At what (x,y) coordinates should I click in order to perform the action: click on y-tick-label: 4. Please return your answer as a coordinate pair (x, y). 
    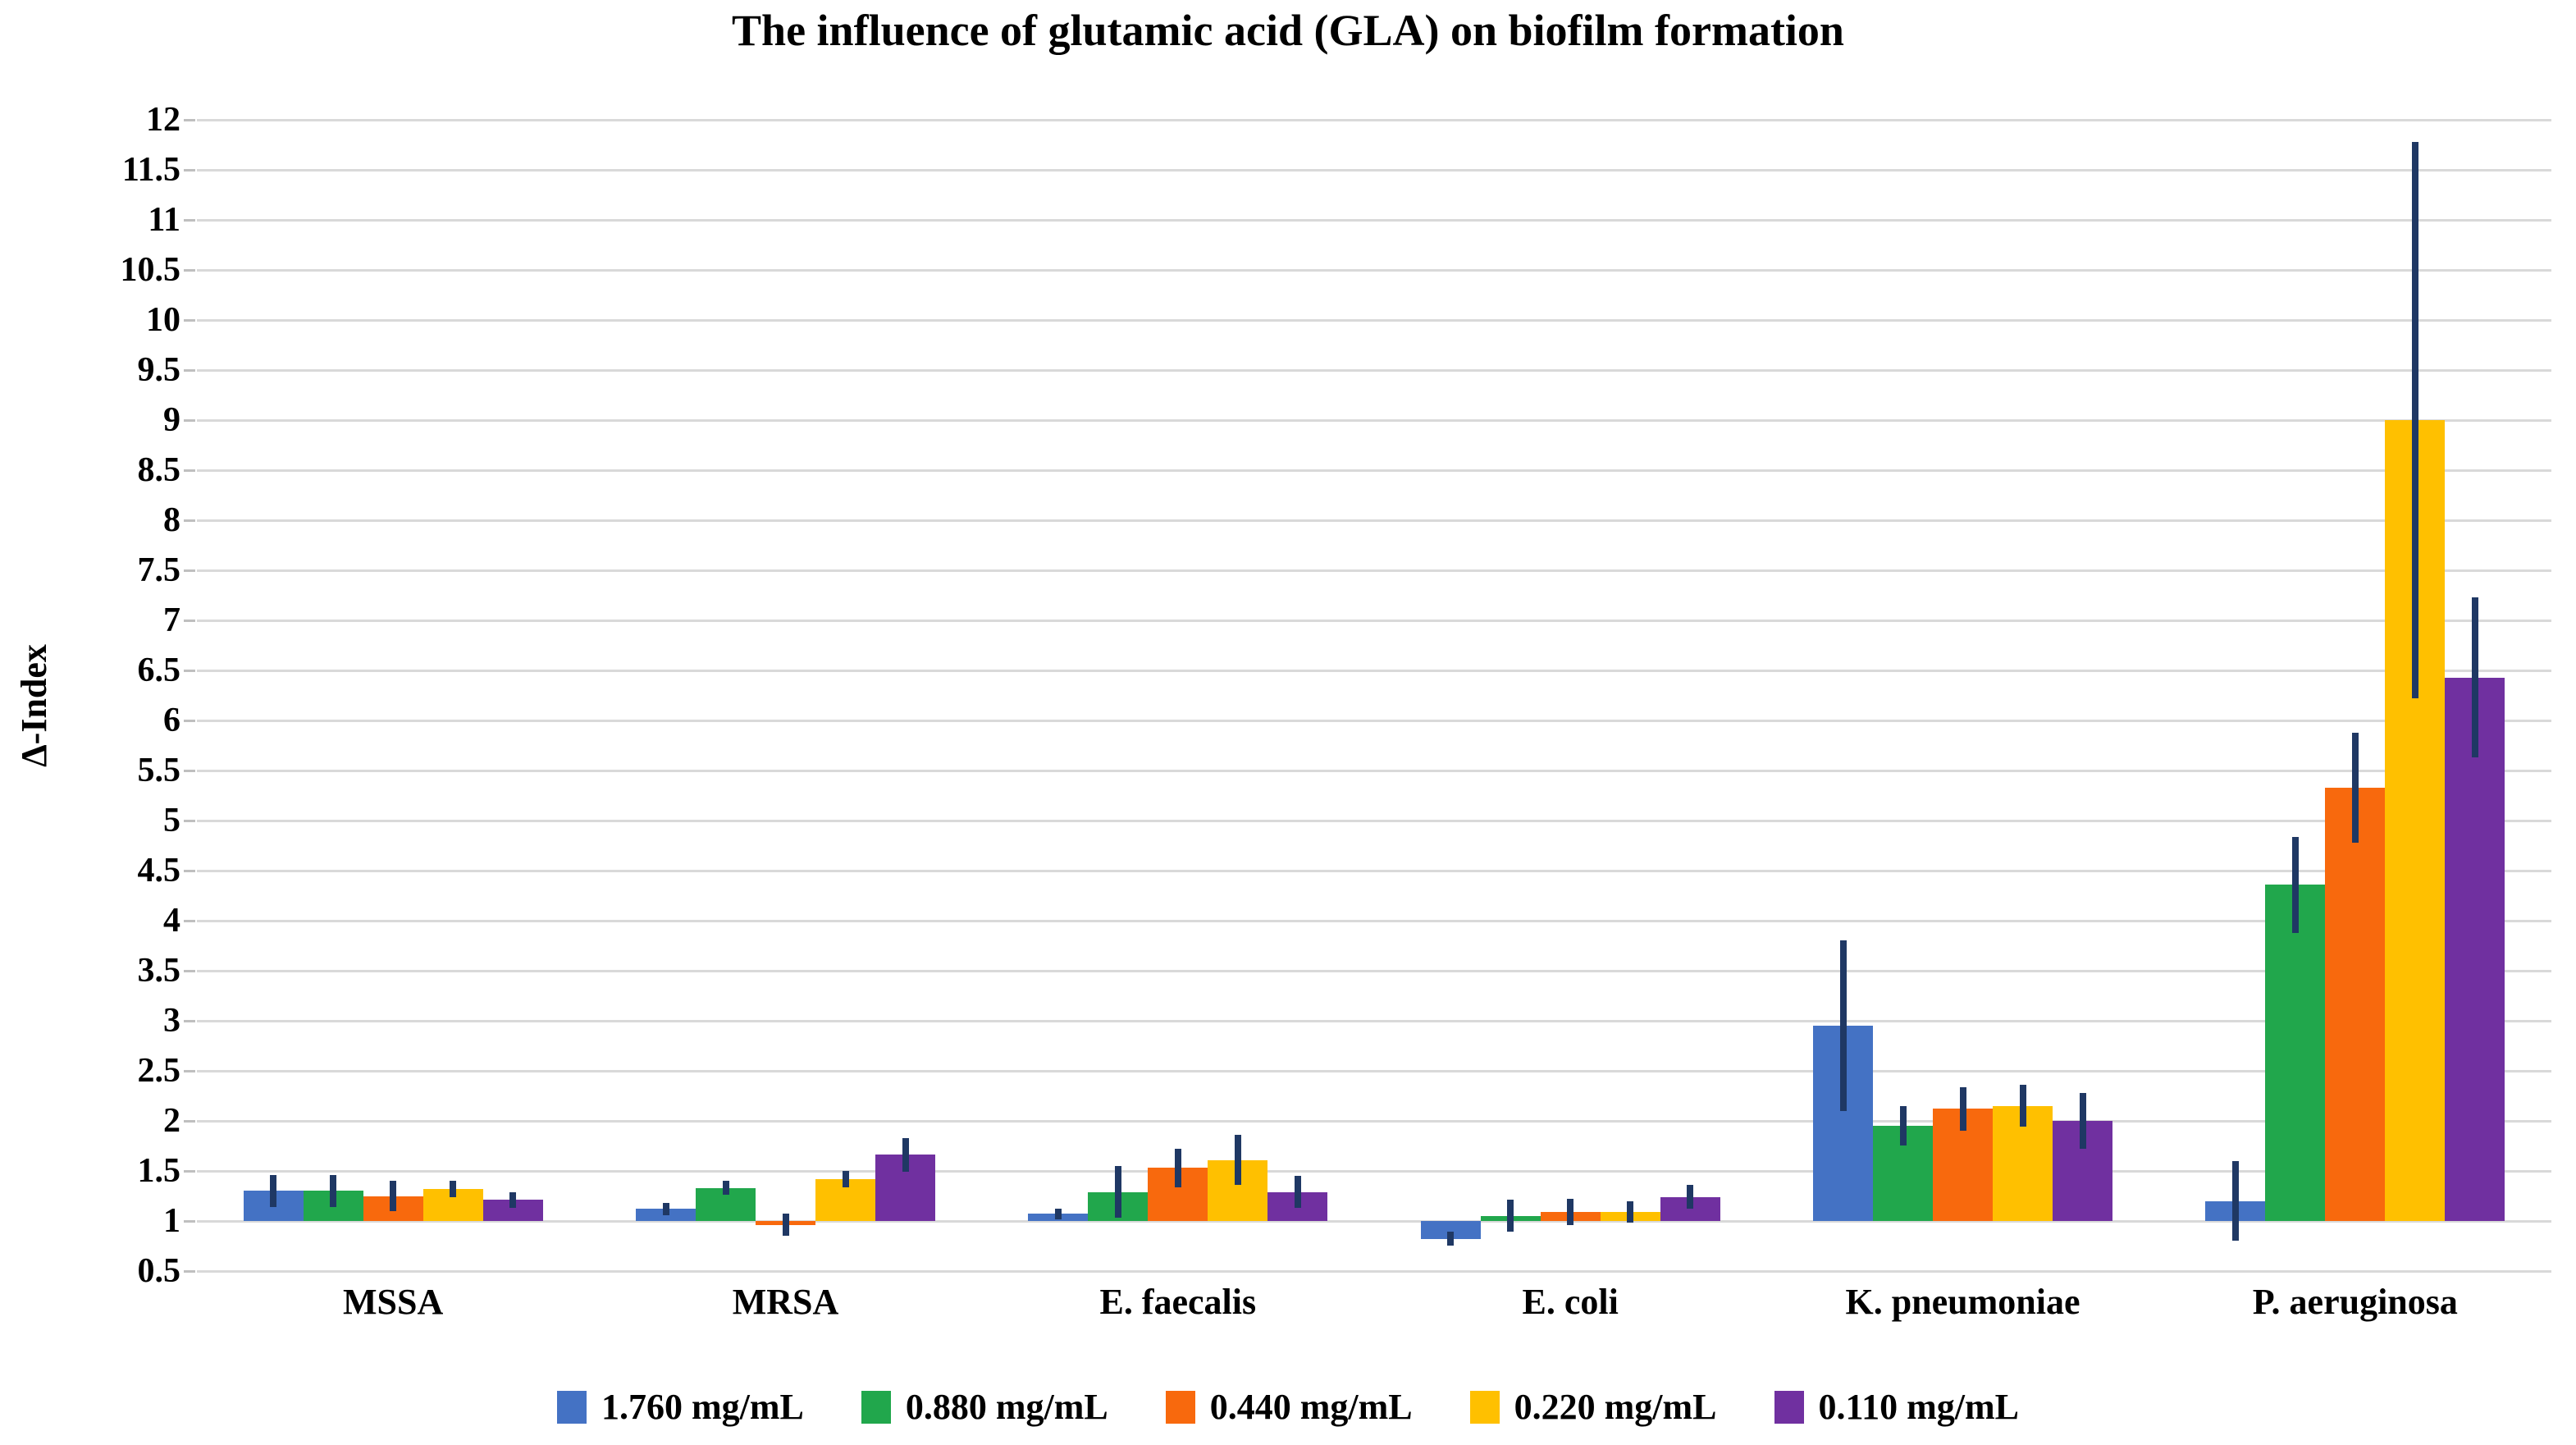
    Looking at the image, I should click on (172, 921).